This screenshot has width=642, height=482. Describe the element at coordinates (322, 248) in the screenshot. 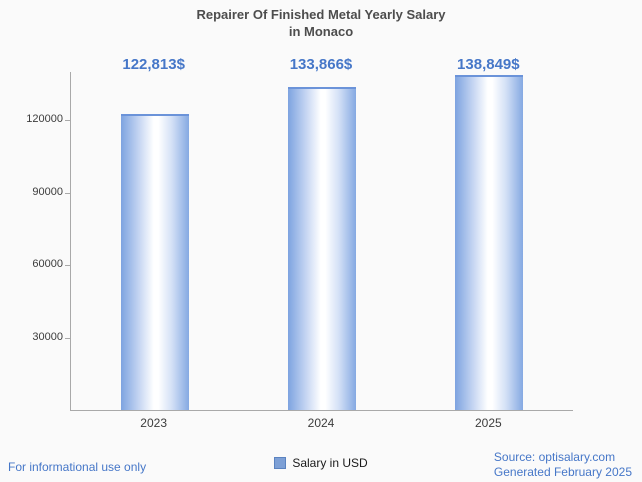

I see `bar-2024` at that location.